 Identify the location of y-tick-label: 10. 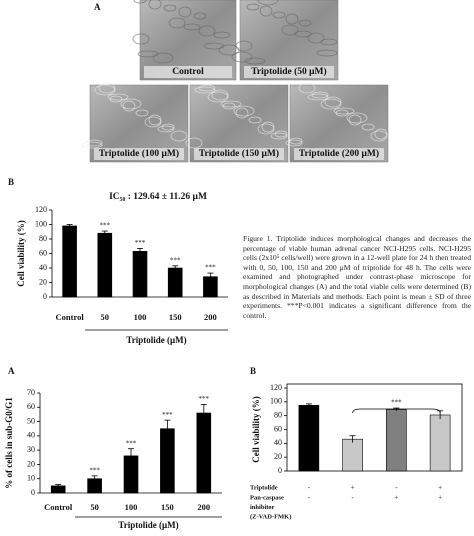
(31, 478).